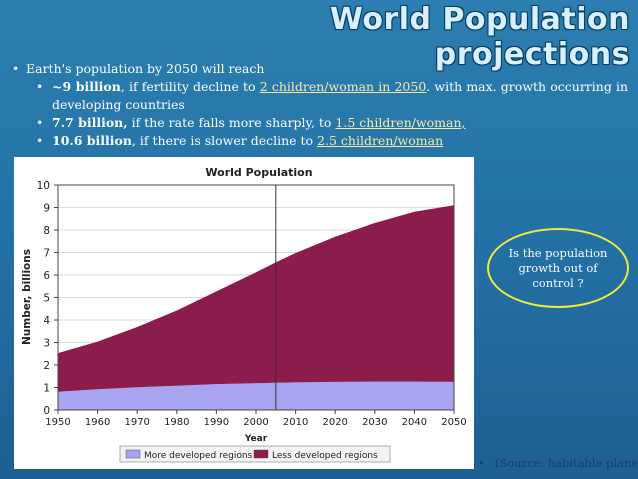  Describe the element at coordinates (27, 297) in the screenshot. I see `y-axis-label: Number, billions` at that location.